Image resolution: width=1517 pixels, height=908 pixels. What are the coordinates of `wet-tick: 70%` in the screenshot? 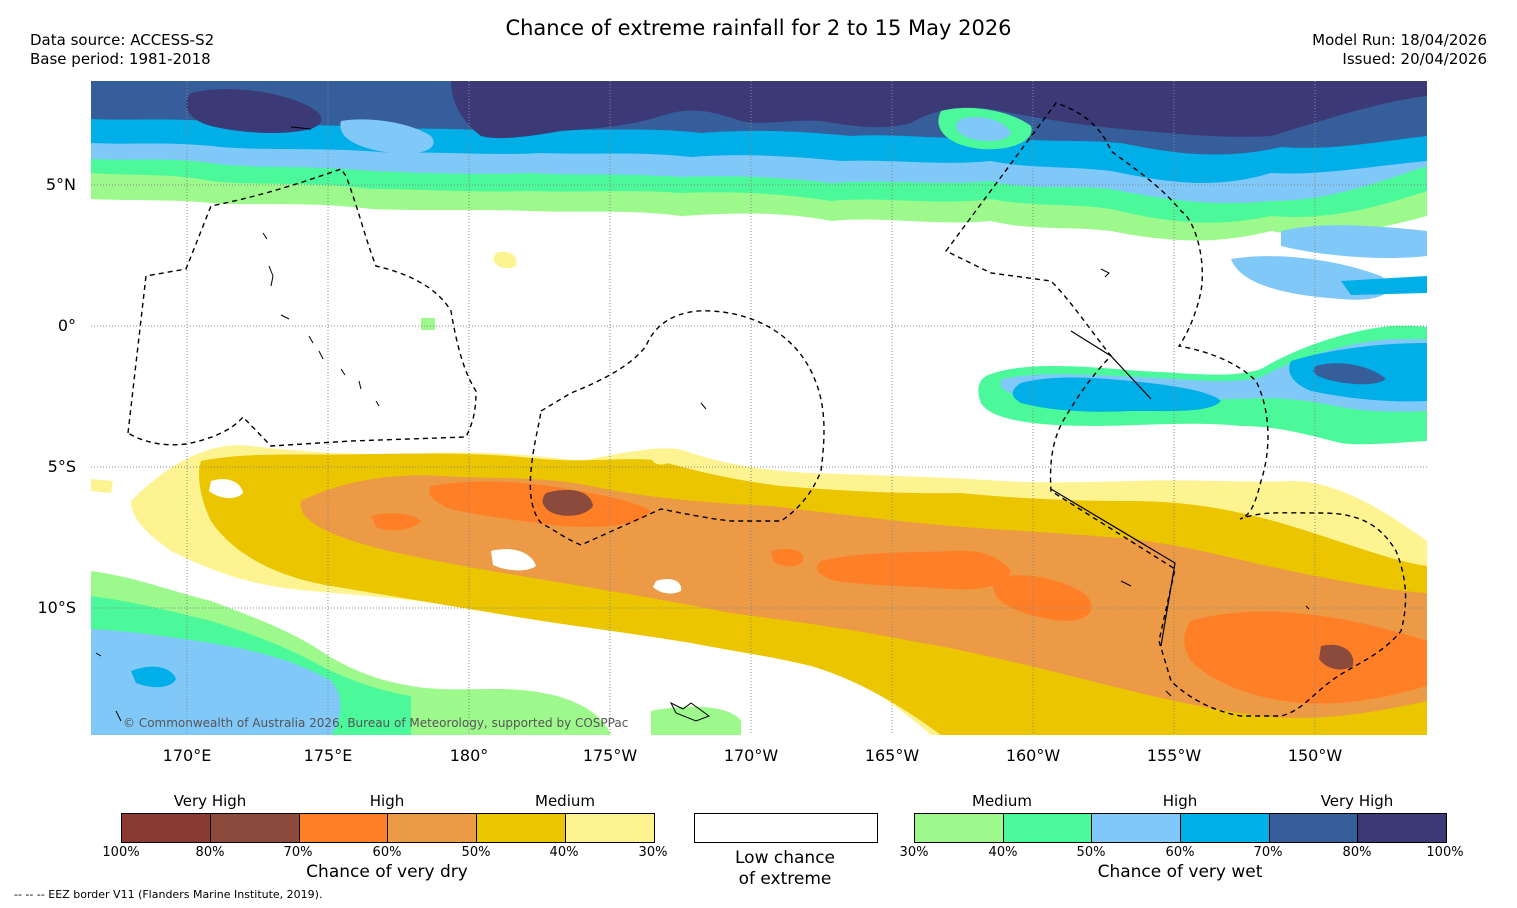 It's located at (1268, 852).